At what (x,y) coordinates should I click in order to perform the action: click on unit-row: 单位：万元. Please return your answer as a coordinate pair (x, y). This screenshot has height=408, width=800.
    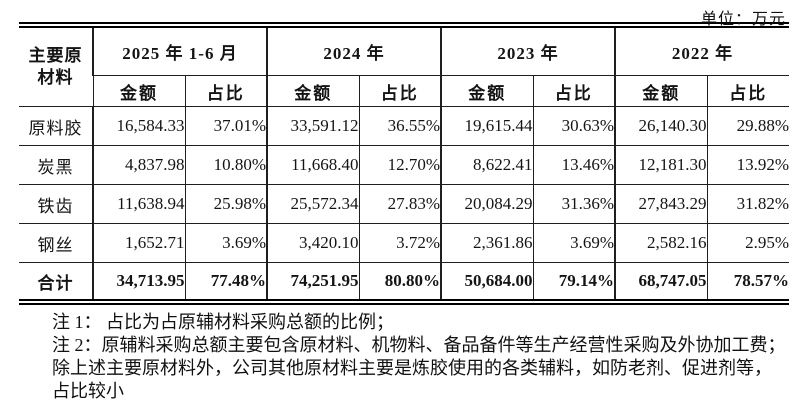
    Looking at the image, I should click on (400, 14).